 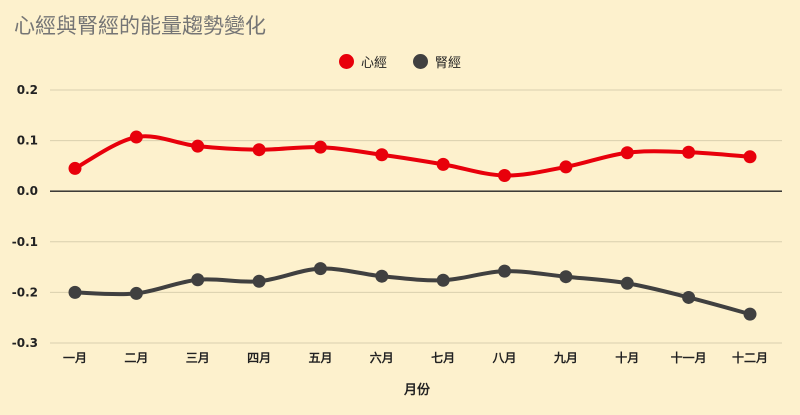 I want to click on x-tick-label: 四月, so click(x=259, y=358).